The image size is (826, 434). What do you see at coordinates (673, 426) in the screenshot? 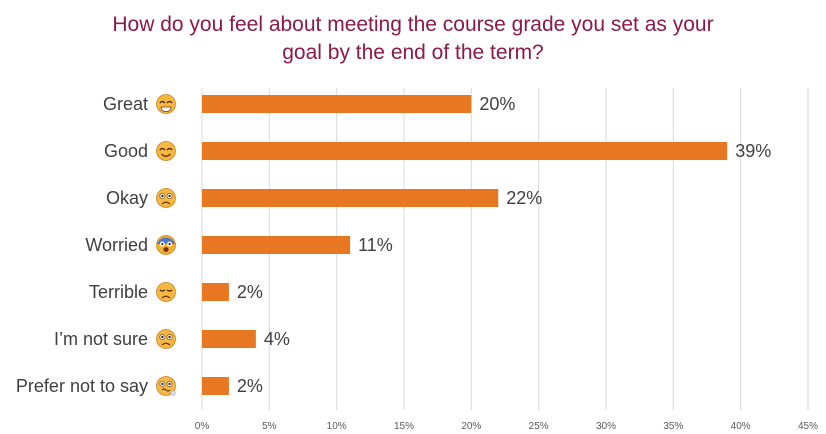
I see `x-tick-label: 35%` at bounding box center [673, 426].